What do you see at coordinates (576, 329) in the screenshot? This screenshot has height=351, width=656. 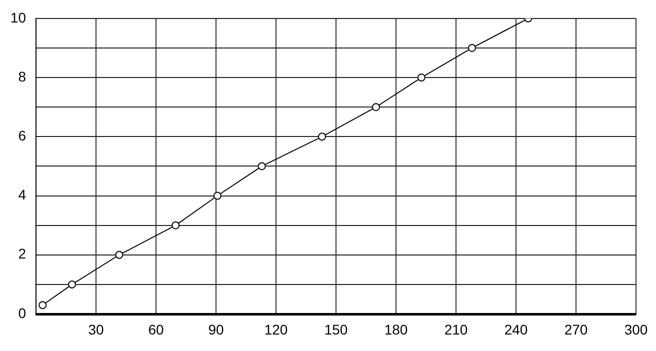 I see `x-tick-label: 270` at bounding box center [576, 329].